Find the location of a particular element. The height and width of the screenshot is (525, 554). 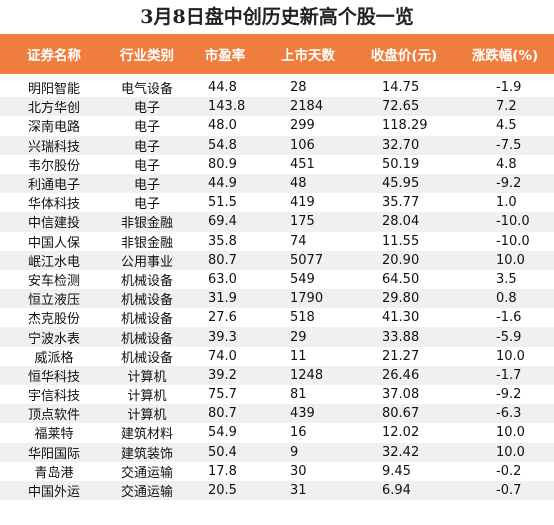

table-cell: 20.5 is located at coordinates (225, 490).